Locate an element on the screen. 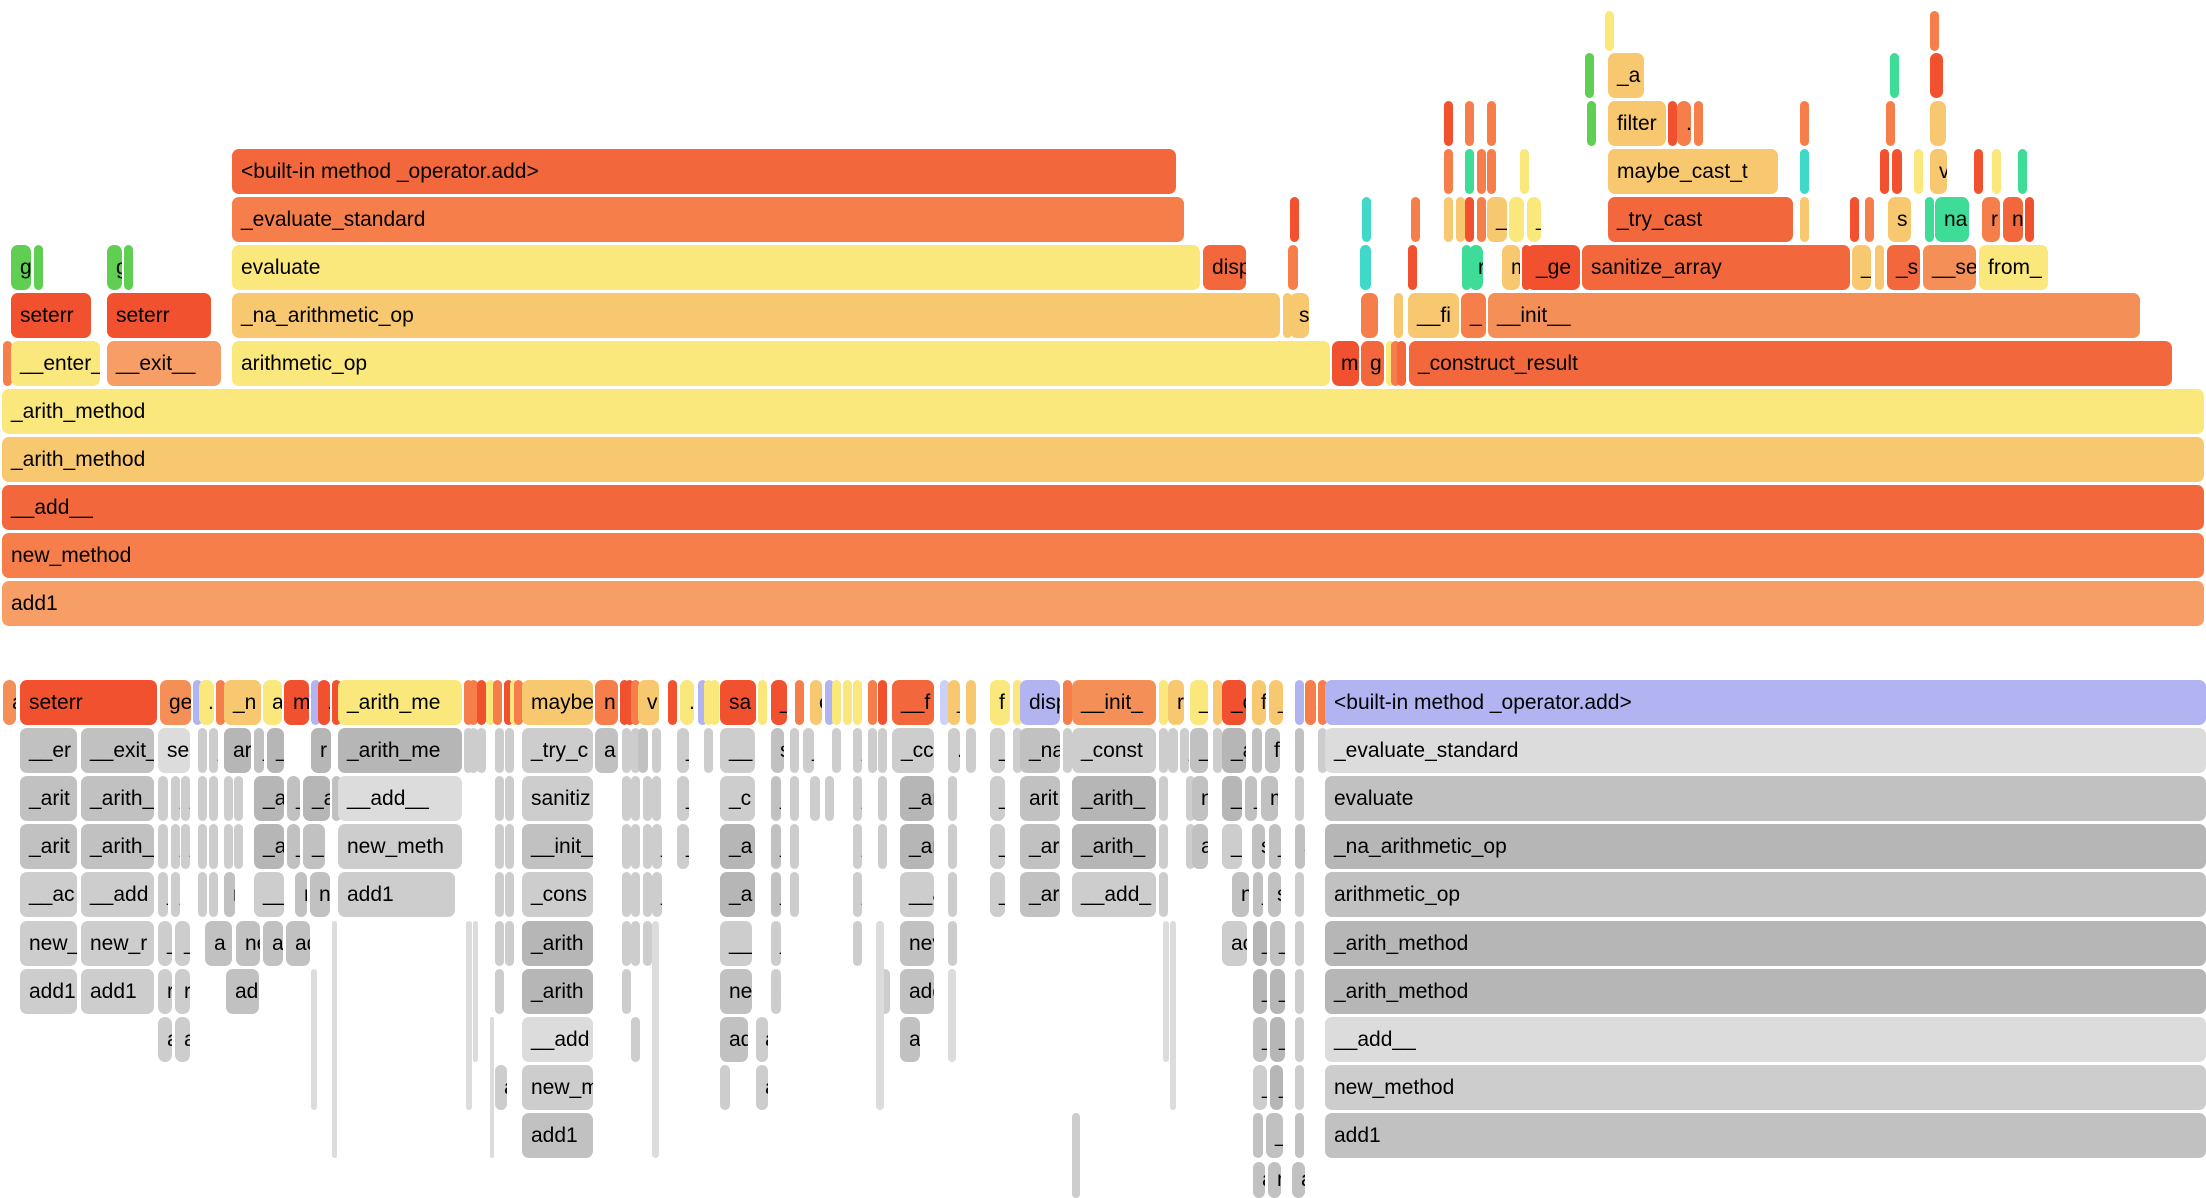 This screenshot has height=1198, width=2206. frame-new_meth: new_meth is located at coordinates (400, 846).